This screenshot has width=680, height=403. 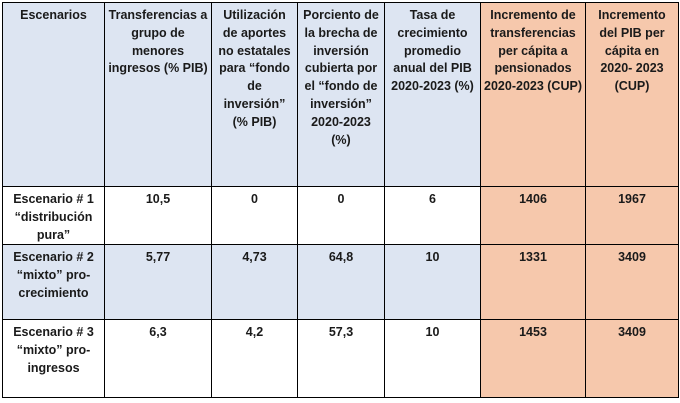 What do you see at coordinates (53, 359) in the screenshot?
I see `scenario-cell: Escenario # 3 “mixto” pro-ingresos` at bounding box center [53, 359].